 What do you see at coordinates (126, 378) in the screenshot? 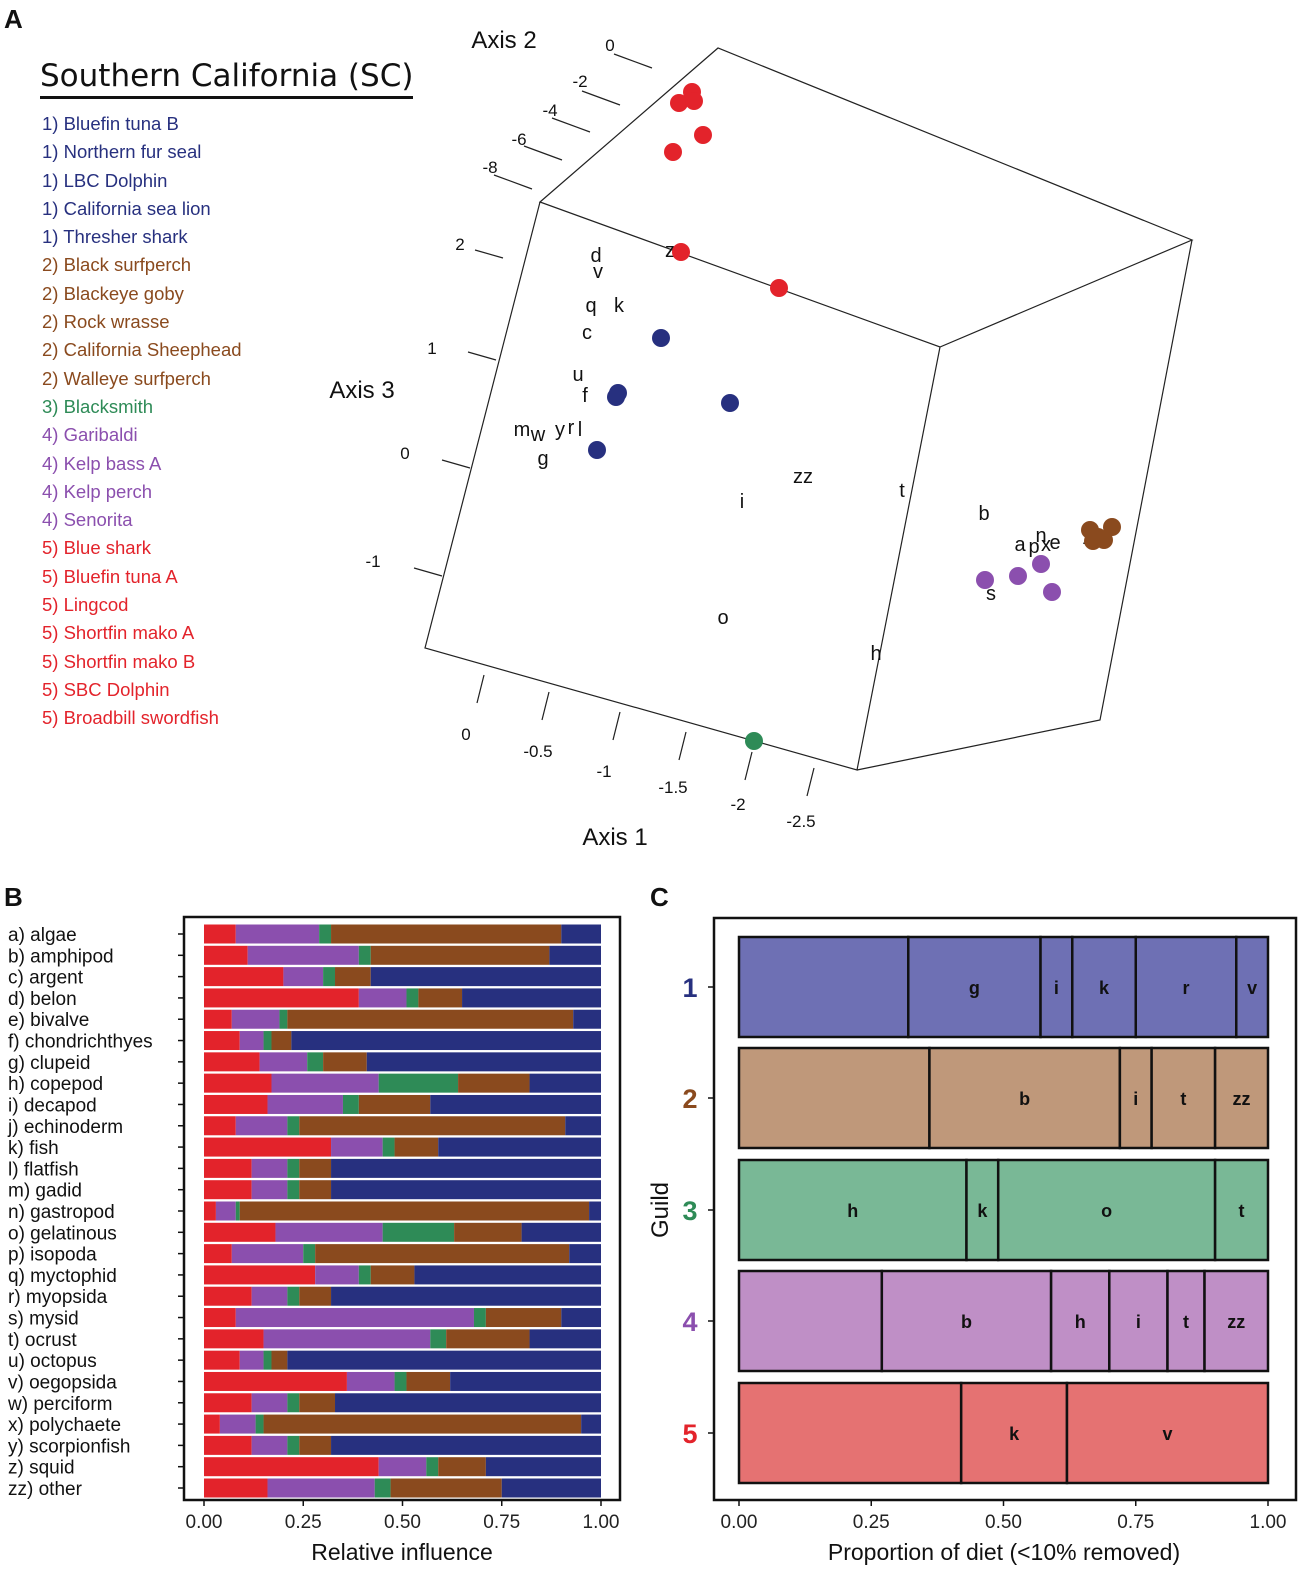
I see `legend-item: 2) Walleye surfperch` at bounding box center [126, 378].